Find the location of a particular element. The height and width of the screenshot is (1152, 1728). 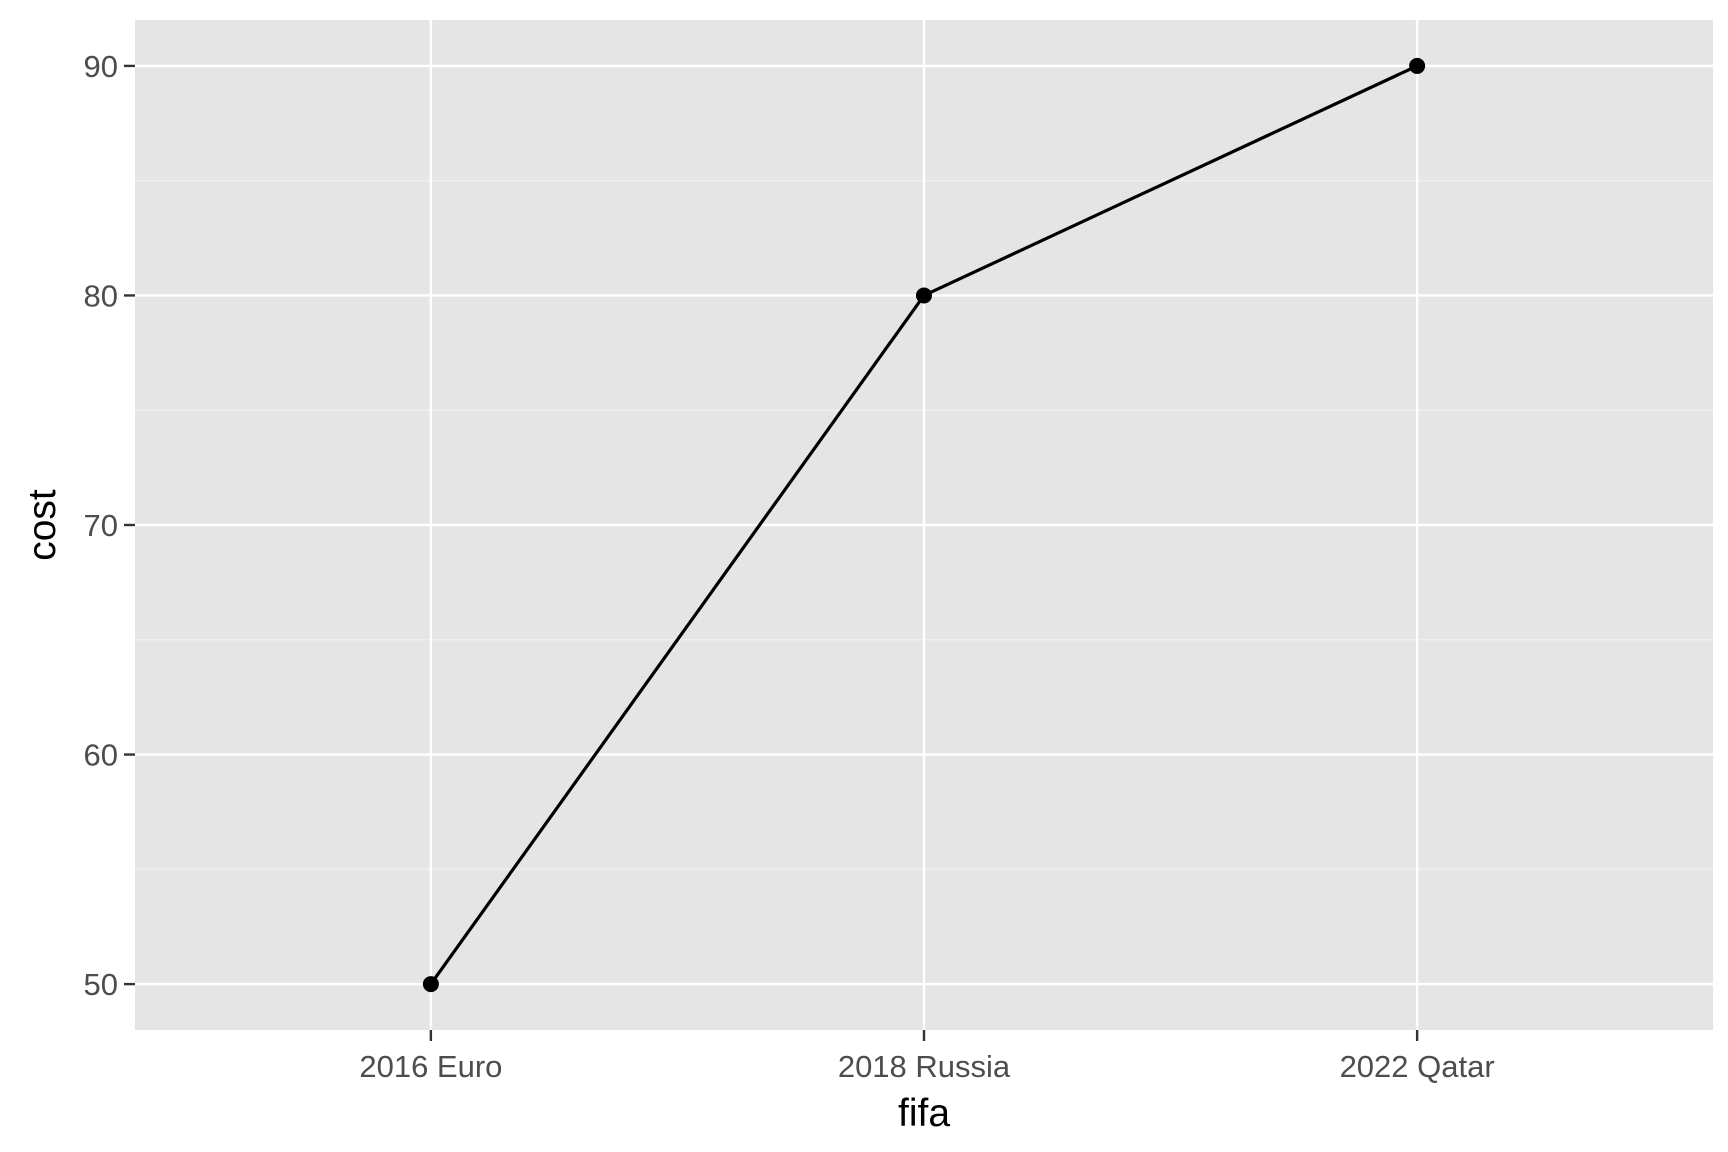

x-tick-label: 2022 Qatar is located at coordinates (1417, 1066).